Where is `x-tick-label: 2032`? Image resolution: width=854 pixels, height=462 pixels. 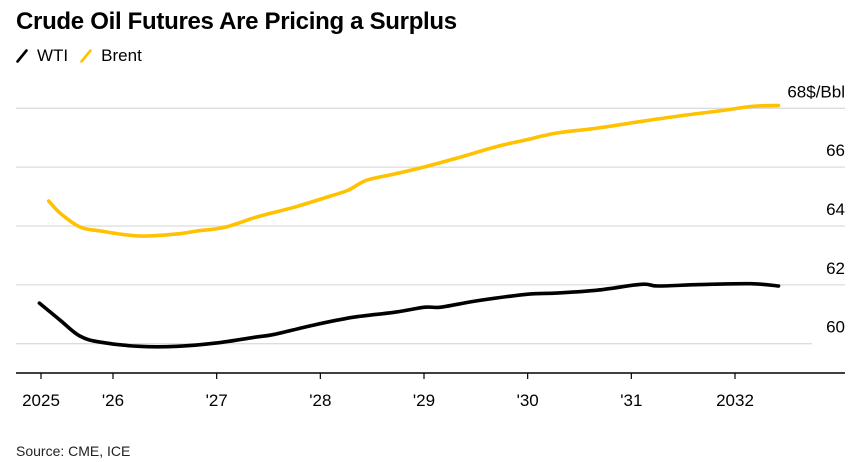
x-tick-label: 2032 is located at coordinates (735, 400).